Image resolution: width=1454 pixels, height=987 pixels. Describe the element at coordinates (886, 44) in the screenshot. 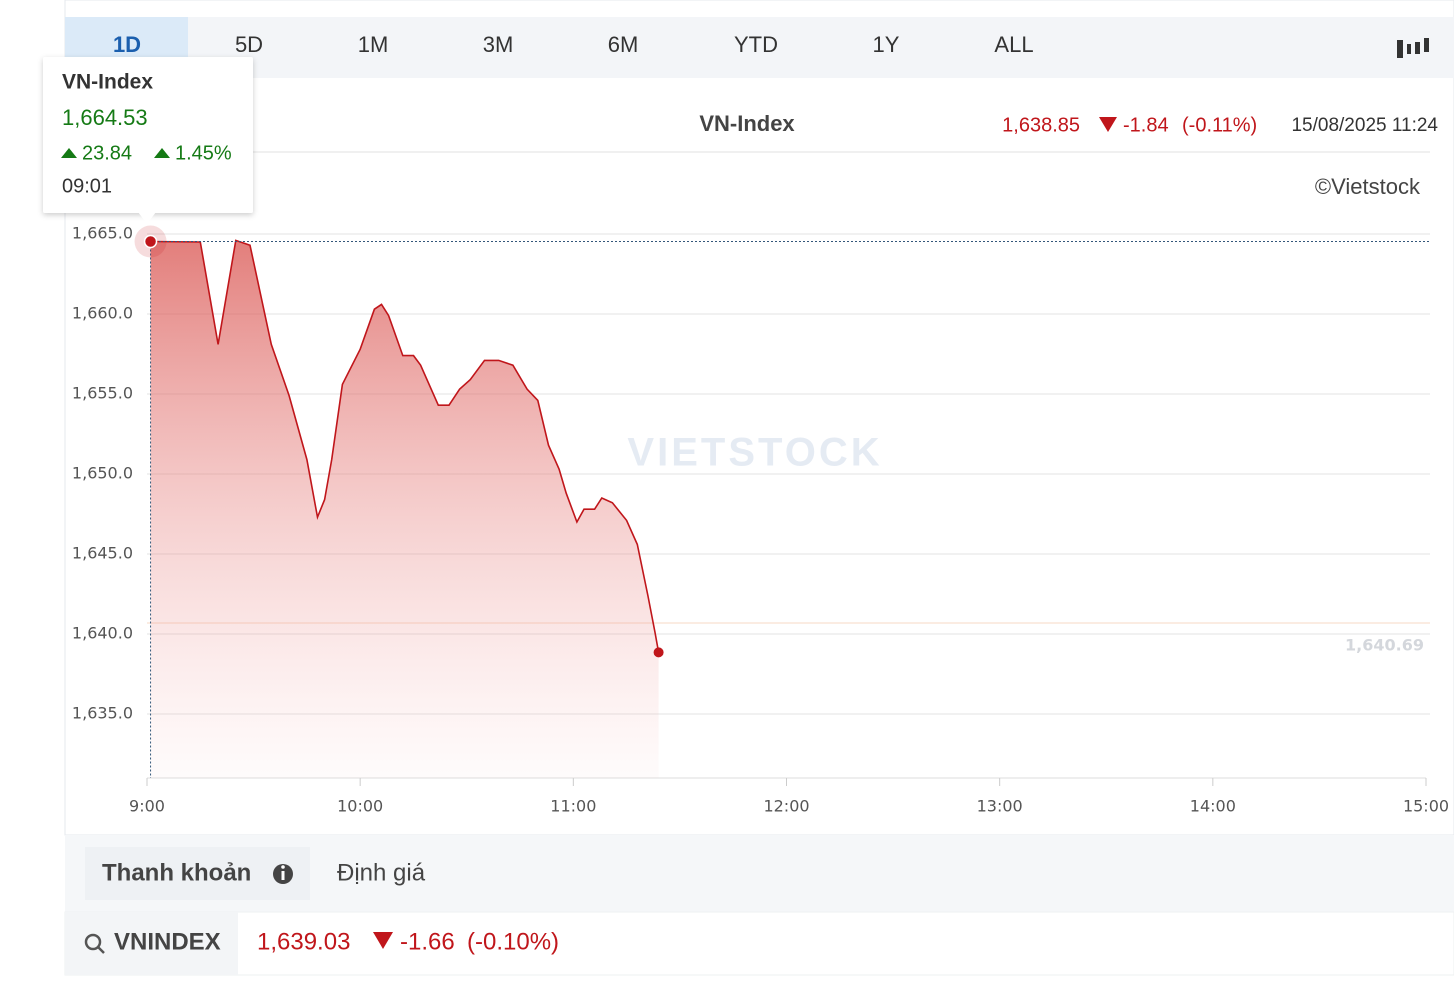

I see `range-tab: 1Y` at that location.